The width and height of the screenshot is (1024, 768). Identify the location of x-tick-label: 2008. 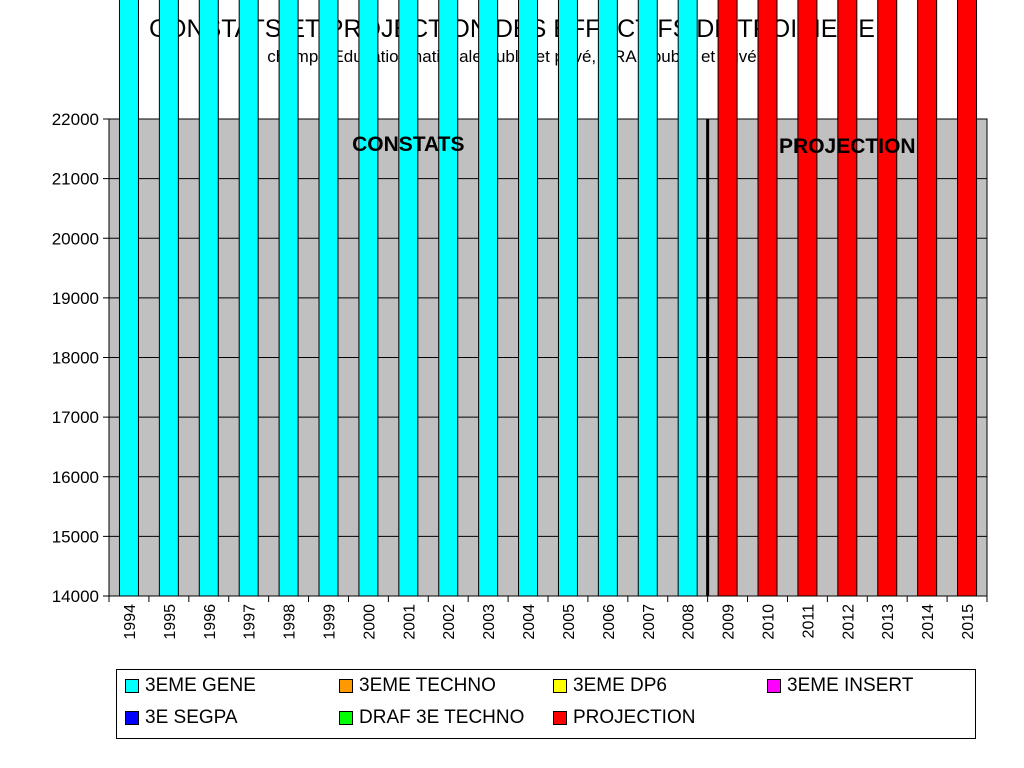
(689, 622).